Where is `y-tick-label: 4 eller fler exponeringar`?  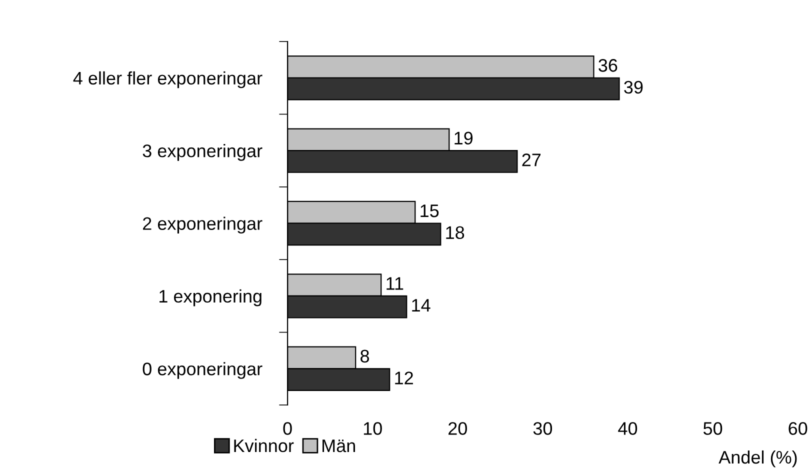 y-tick-label: 4 eller fler exponeringar is located at coordinates (167, 79).